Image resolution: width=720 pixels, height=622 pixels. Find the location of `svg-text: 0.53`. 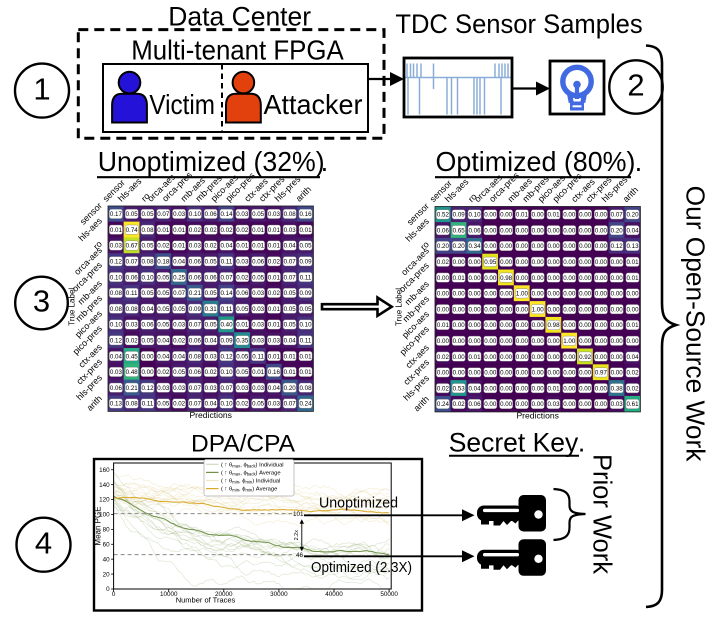

svg-text: 0.53 is located at coordinates (459, 388).